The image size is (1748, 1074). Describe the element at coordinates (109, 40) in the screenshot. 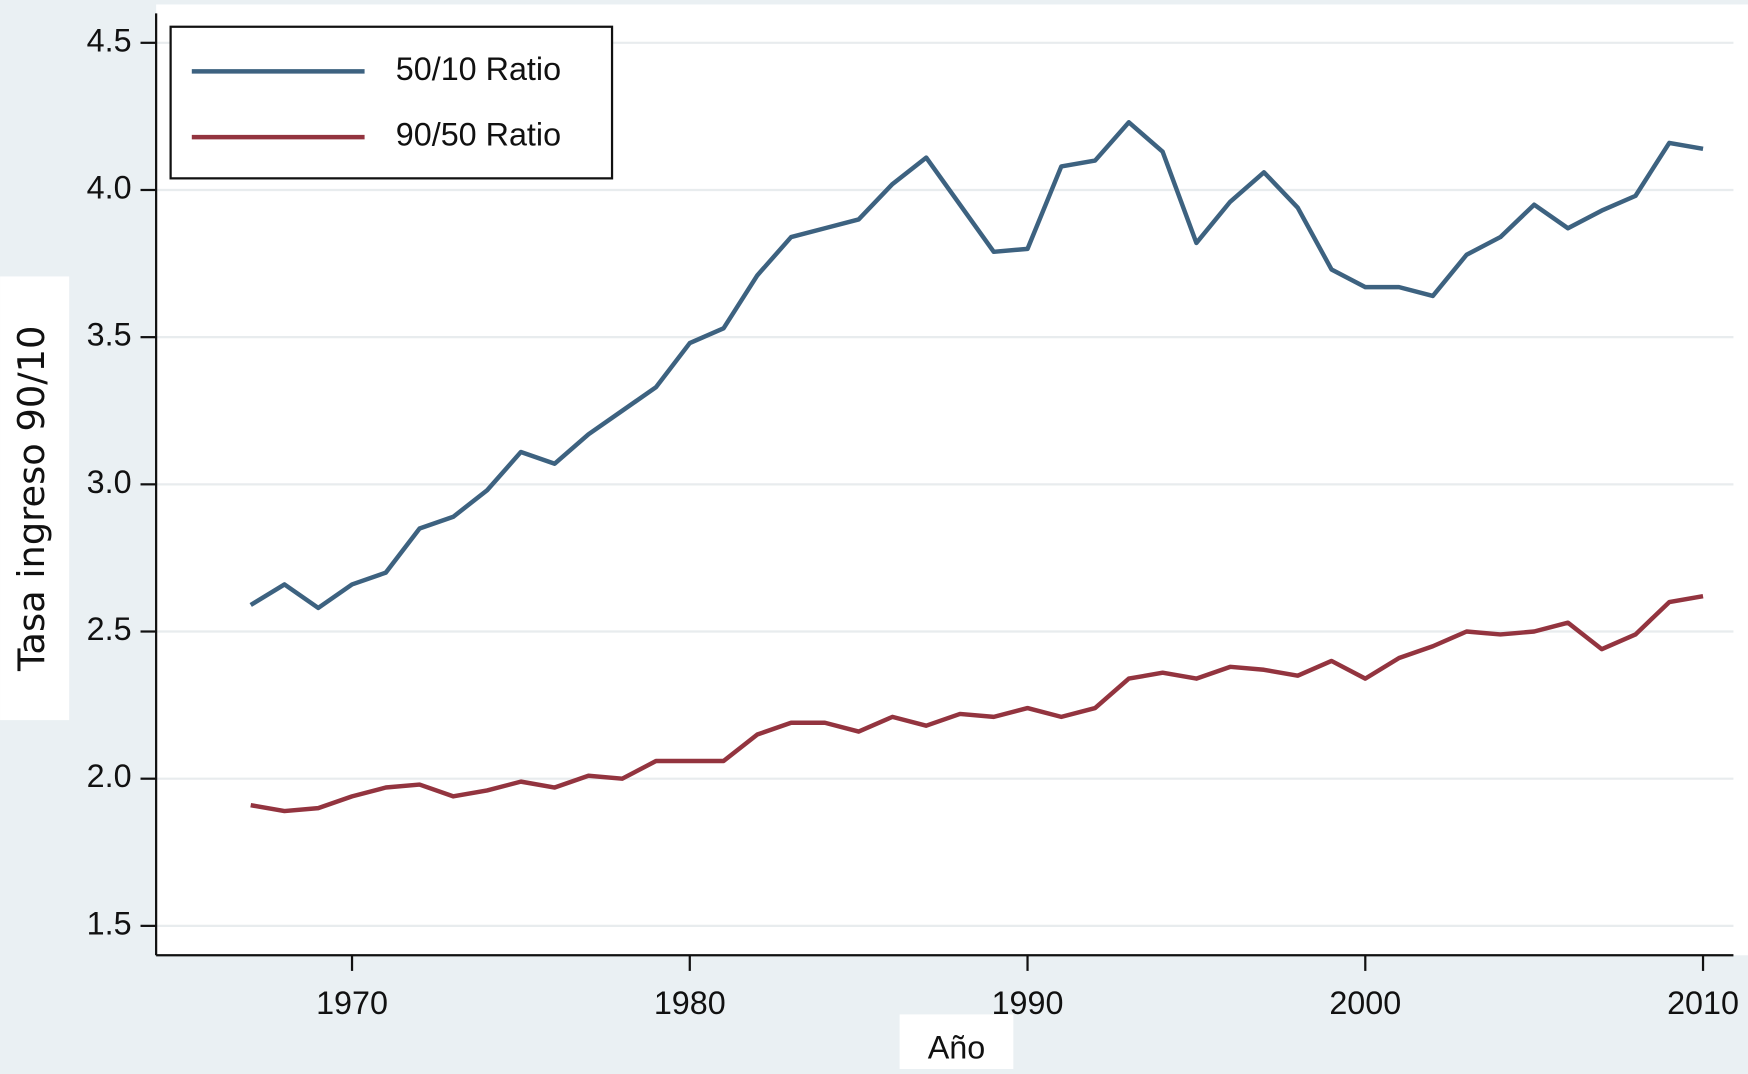

I see `y-tick-label: 4.5` at that location.